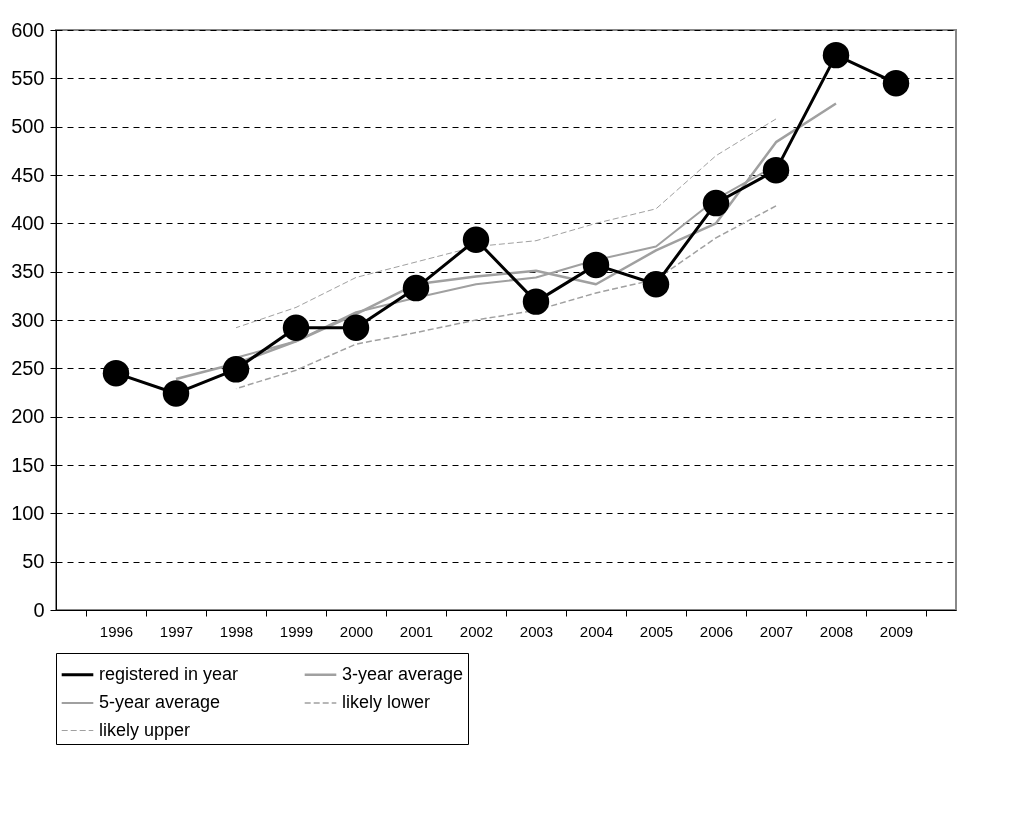  Describe the element at coordinates (33, 561) in the screenshot. I see `y-tick-label: 50` at that location.